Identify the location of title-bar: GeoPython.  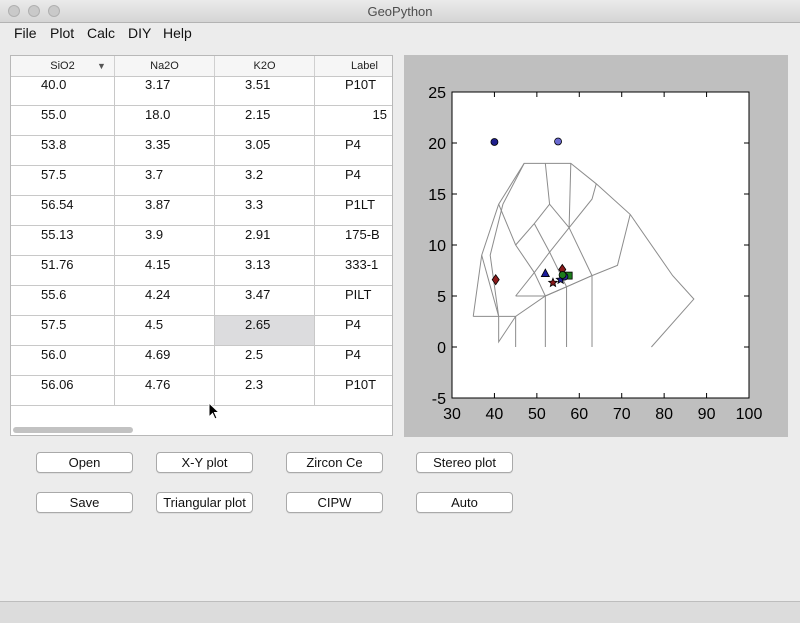
(400, 11).